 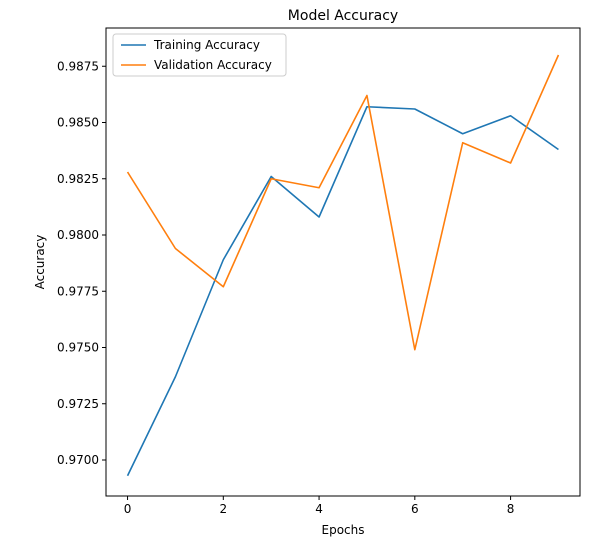 I want to click on legend-label-validation: Validation Accuracy, so click(x=213, y=65).